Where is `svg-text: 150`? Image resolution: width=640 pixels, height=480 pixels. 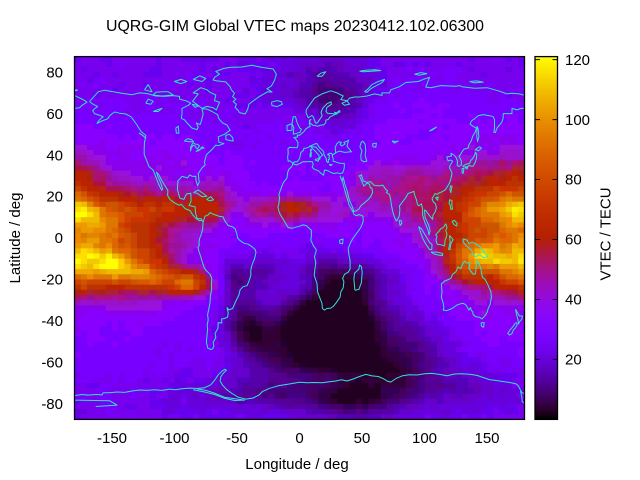 svg-text: 150 is located at coordinates (486, 438).